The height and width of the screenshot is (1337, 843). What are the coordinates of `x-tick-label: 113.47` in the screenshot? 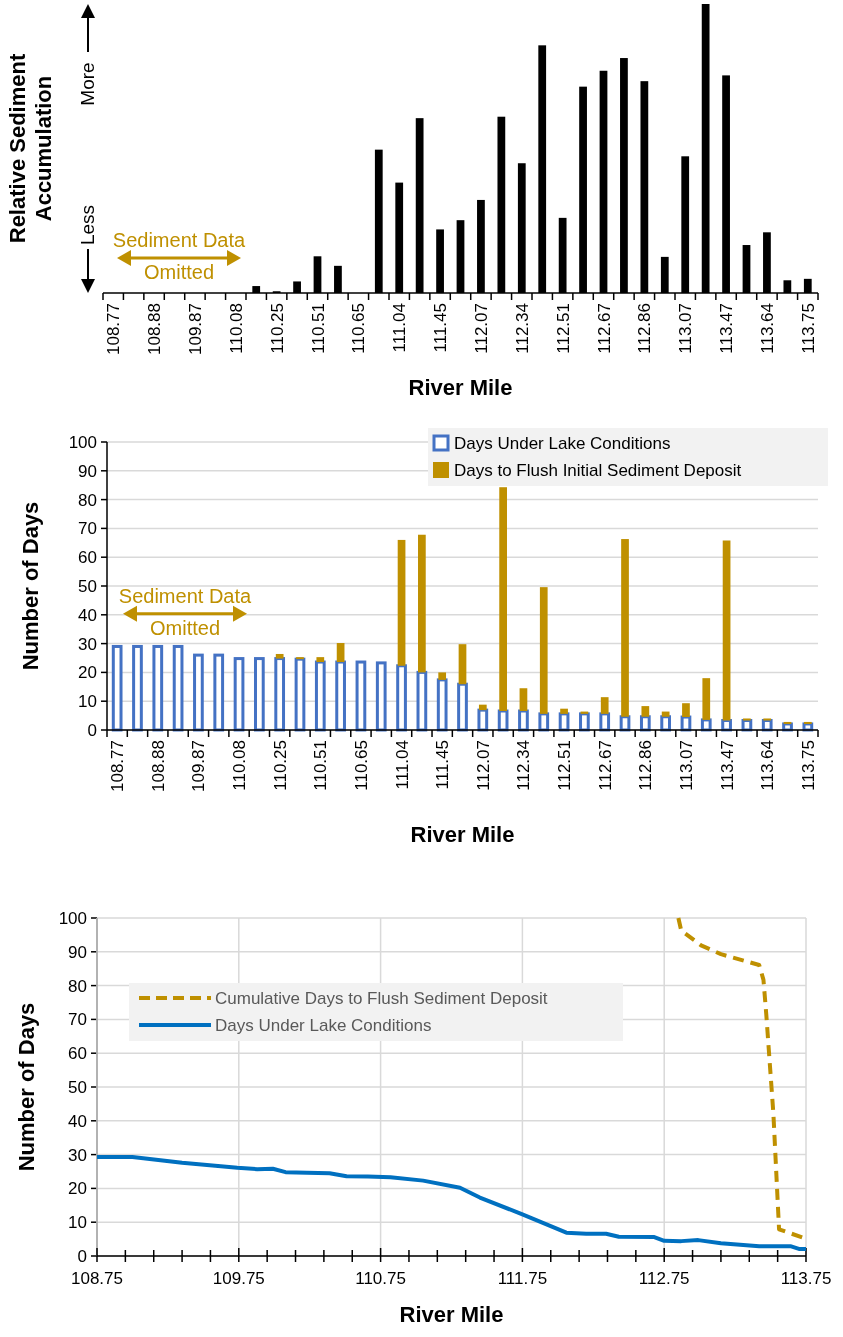 It's located at (727, 328).